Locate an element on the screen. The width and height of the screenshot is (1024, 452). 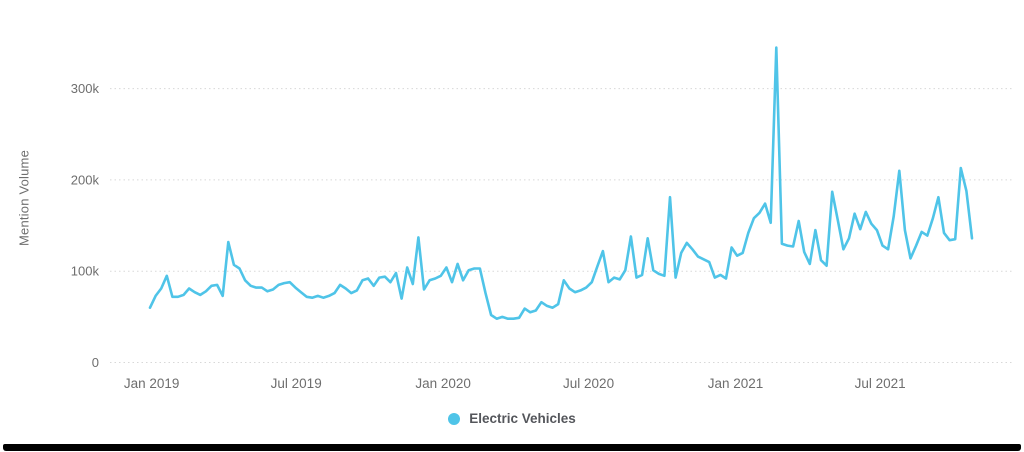
y-tick-label: 300k is located at coordinates (85, 88).